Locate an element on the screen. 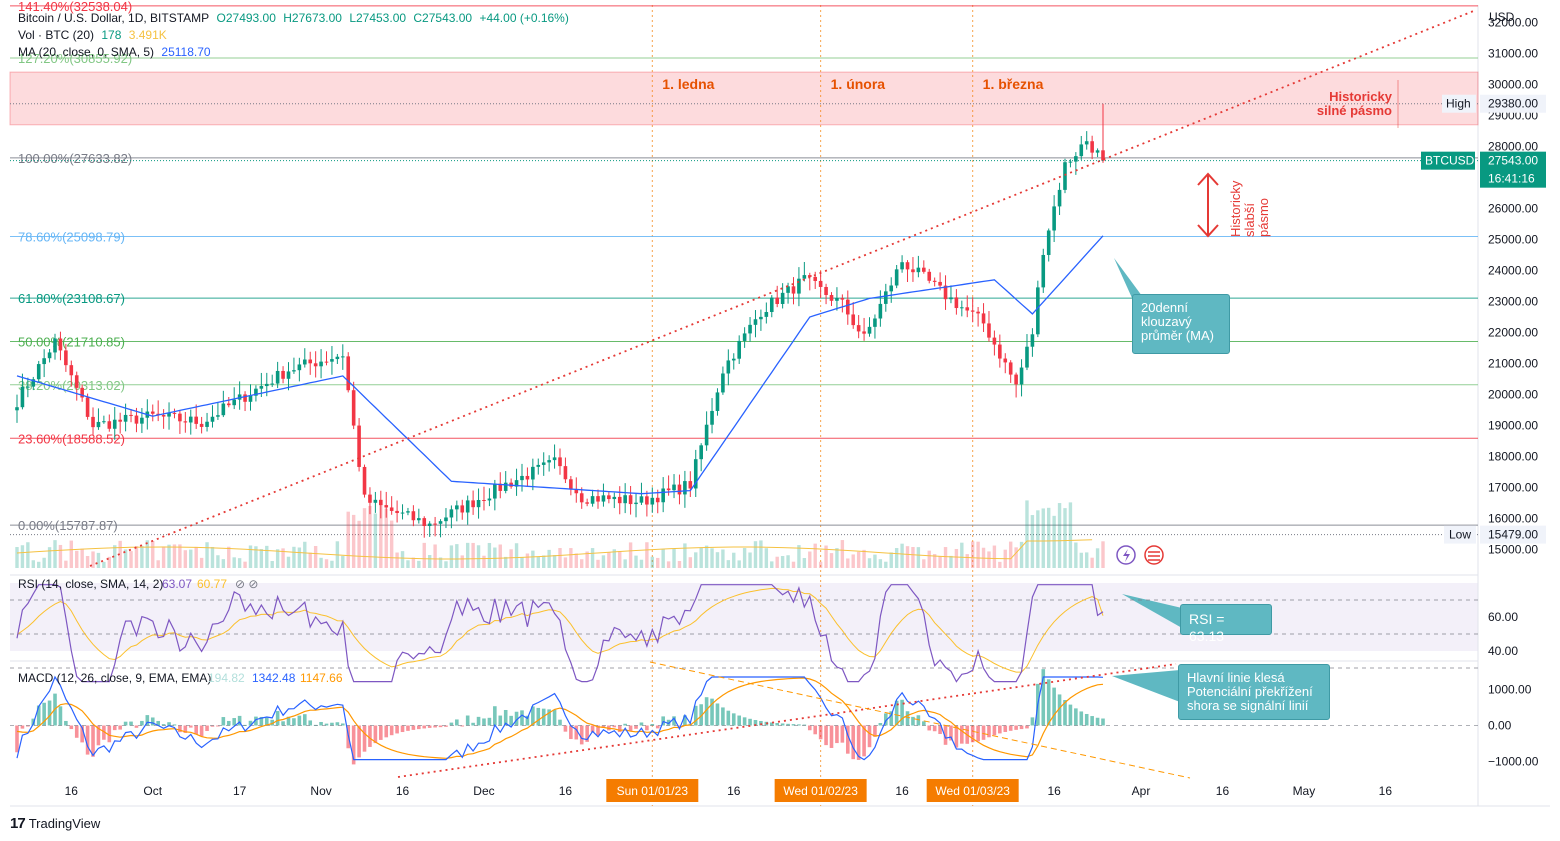 Image resolution: width=1560 pixels, height=841 pixels. macd-main-line is located at coordinates (560, 718).